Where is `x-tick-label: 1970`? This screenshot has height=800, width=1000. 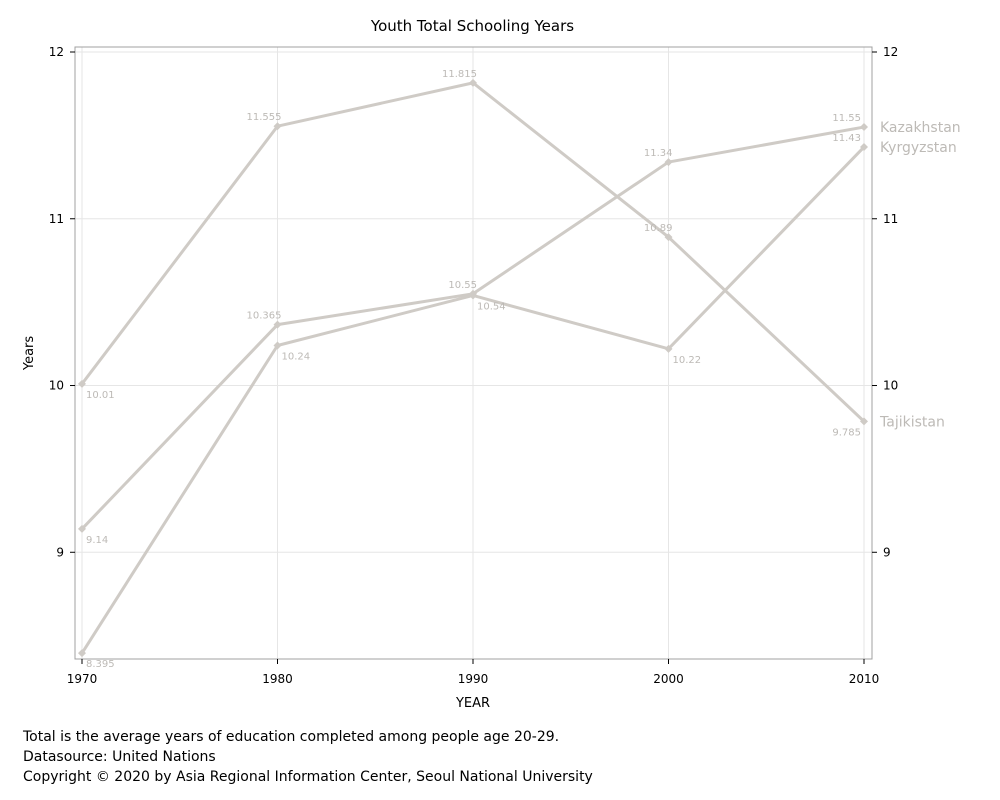
x-tick-label: 1970 is located at coordinates (82, 679).